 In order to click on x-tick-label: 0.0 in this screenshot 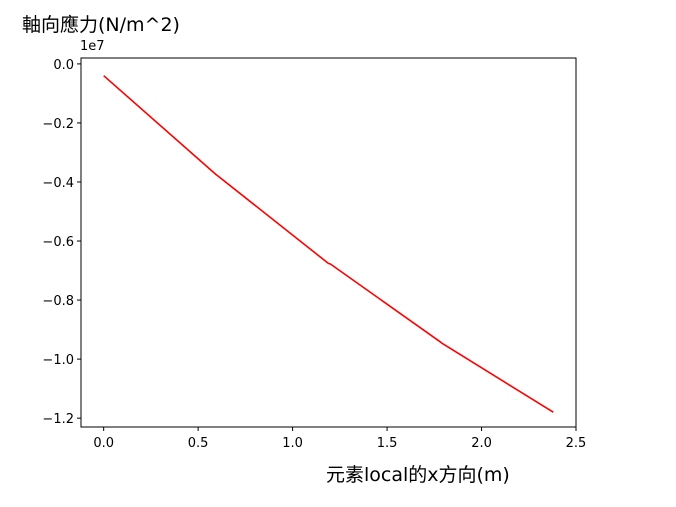, I will do `click(103, 443)`.